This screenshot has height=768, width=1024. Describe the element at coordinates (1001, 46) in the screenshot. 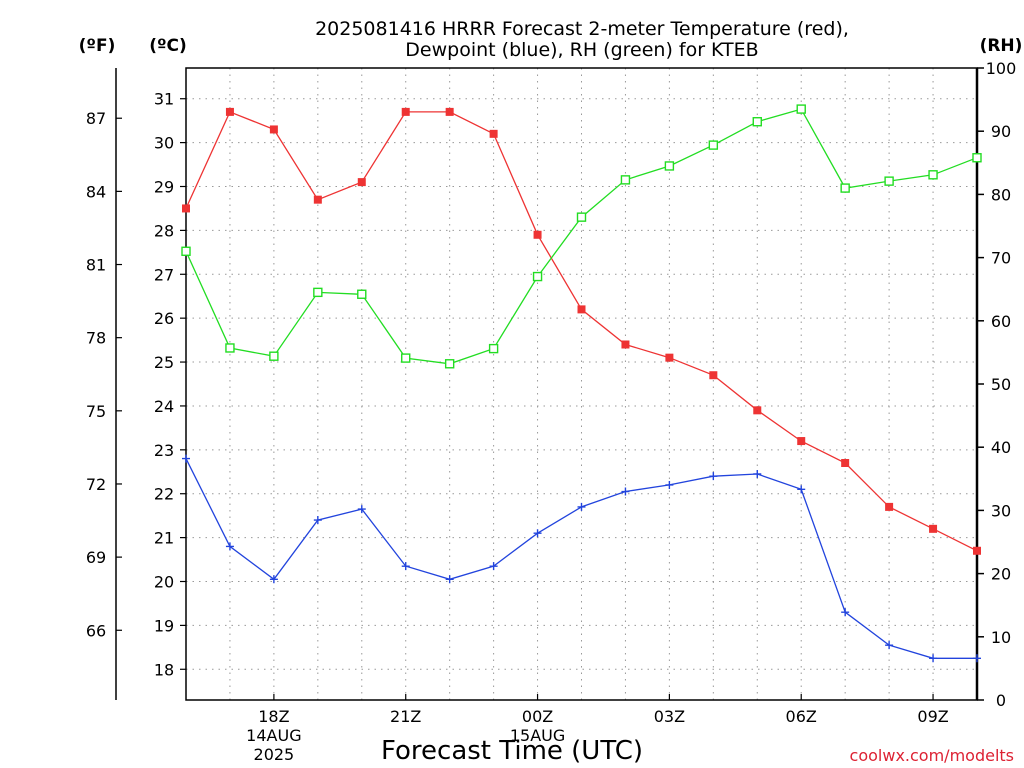

I see `rh-unit-label: (RH)` at that location.